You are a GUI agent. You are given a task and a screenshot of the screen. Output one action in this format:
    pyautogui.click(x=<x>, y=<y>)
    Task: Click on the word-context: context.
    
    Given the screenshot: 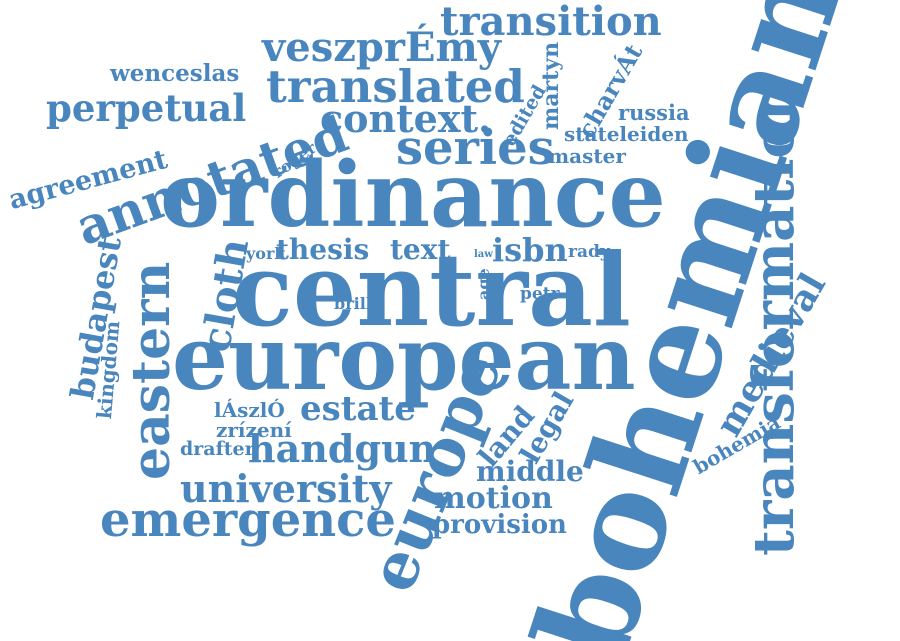 What is the action you would take?
    pyautogui.click(x=406, y=118)
    